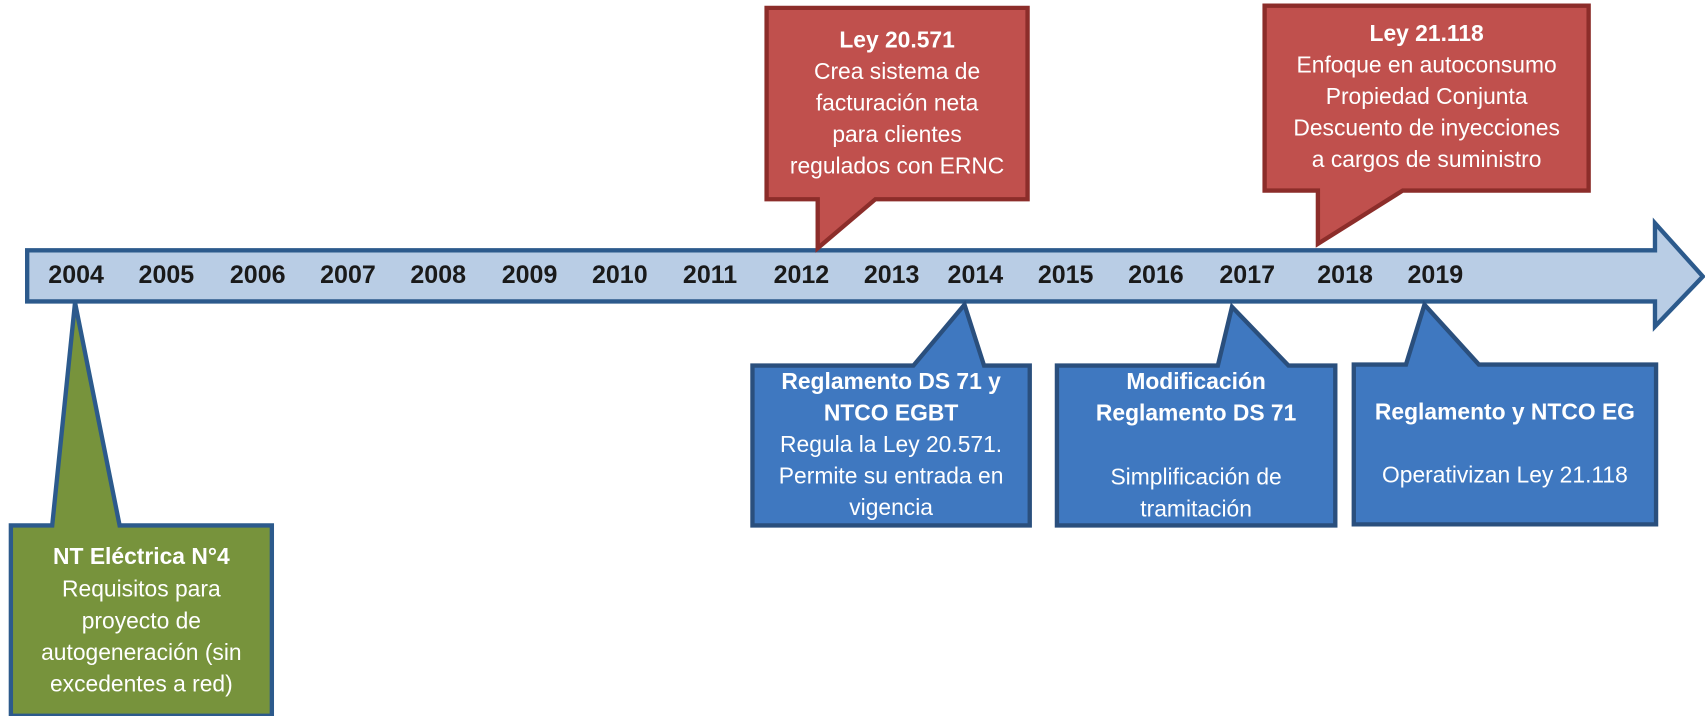  Describe the element at coordinates (897, 103) in the screenshot. I see `callout-text: facturación neta` at that location.